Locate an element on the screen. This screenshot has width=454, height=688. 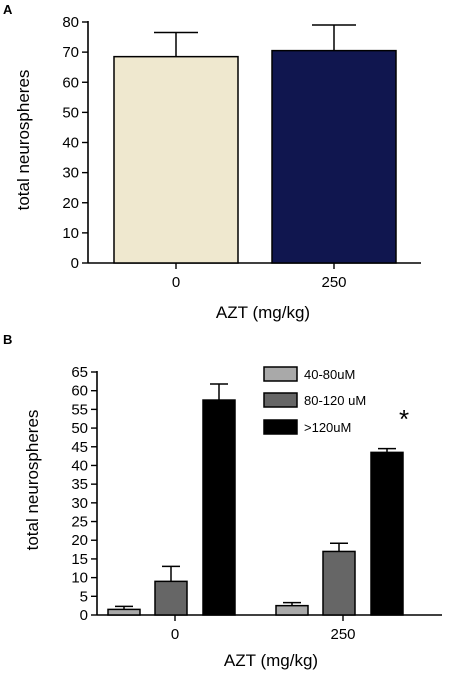
chart-a-y-tick-label: 50 is located at coordinates (70, 112).